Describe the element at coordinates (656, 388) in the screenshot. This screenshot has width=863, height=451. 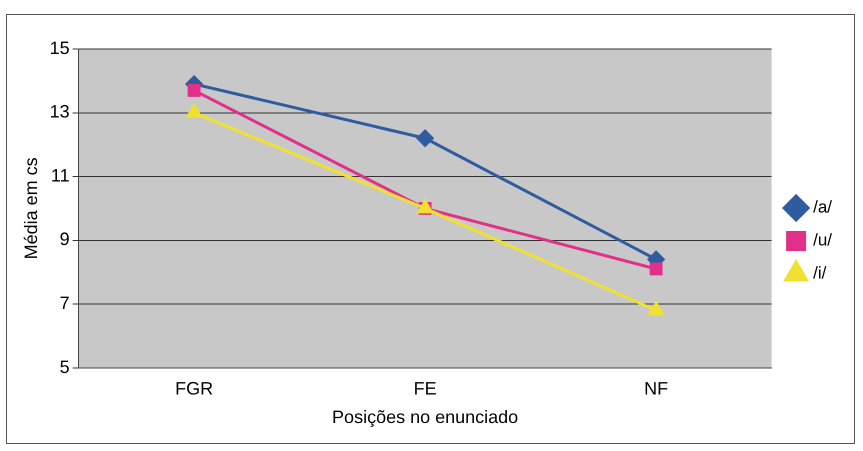
I see `x-tick-label: NF` at that location.